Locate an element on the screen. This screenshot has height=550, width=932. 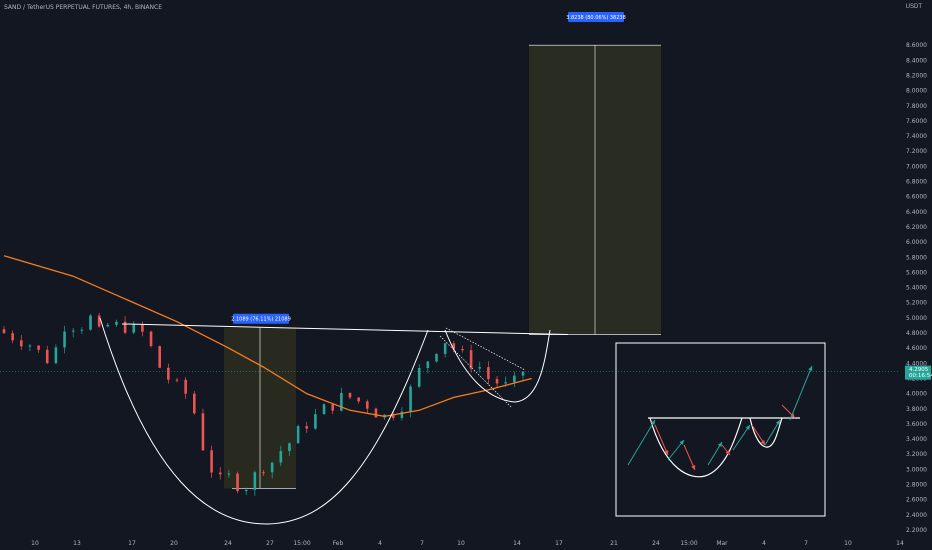
y-tick-label: 8.2000 is located at coordinates (916, 75).